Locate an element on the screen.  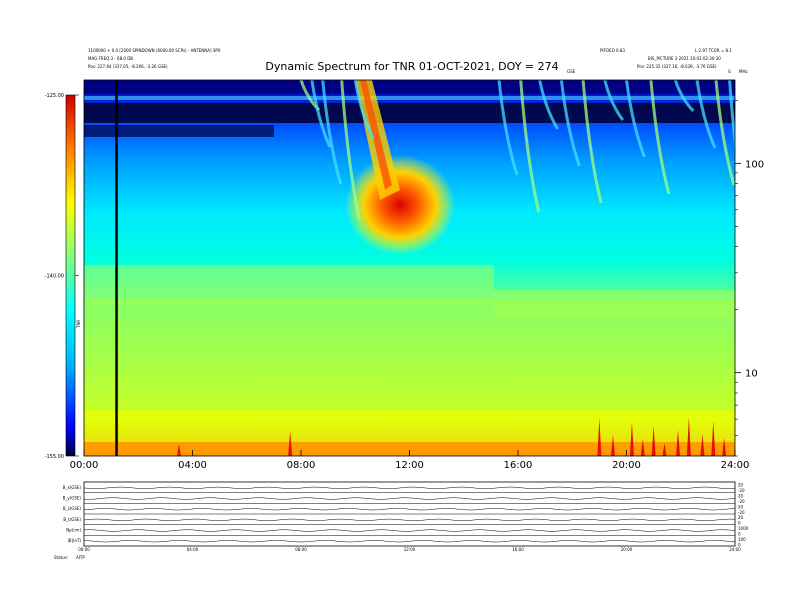
x-tick-label: 16:00 is located at coordinates (518, 465).